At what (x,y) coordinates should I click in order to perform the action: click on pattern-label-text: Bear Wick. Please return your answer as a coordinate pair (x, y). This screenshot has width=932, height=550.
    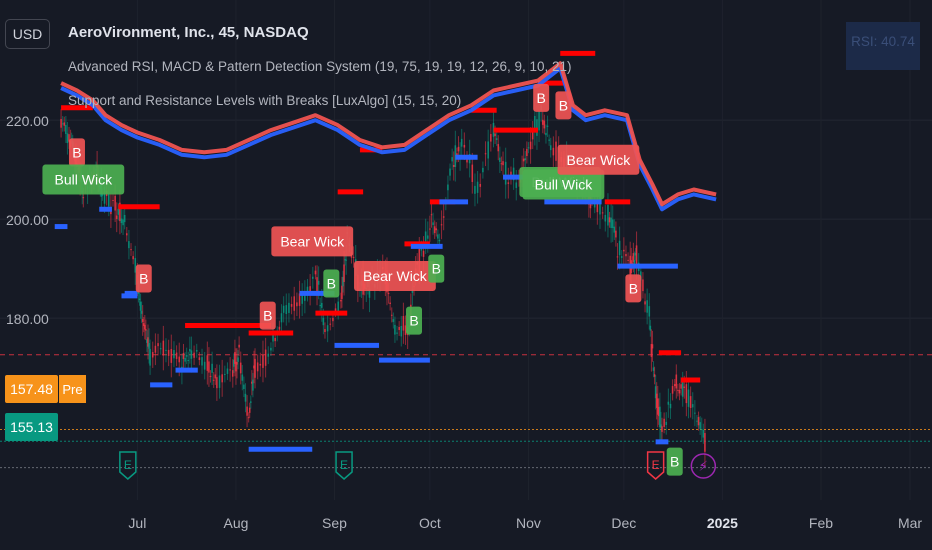
    Looking at the image, I should click on (395, 276).